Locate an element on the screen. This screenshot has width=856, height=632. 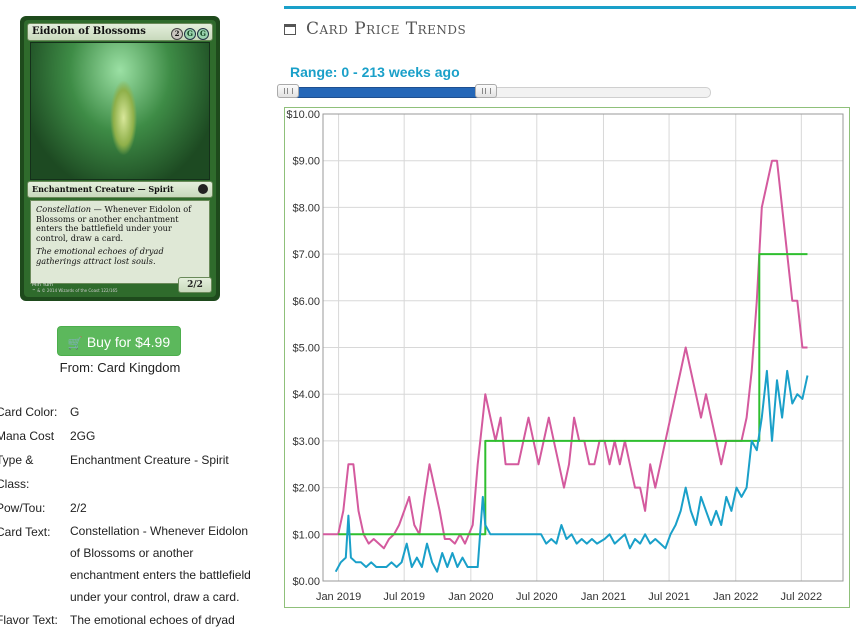
x-tick-label: Jan 2020 is located at coordinates (470, 597).